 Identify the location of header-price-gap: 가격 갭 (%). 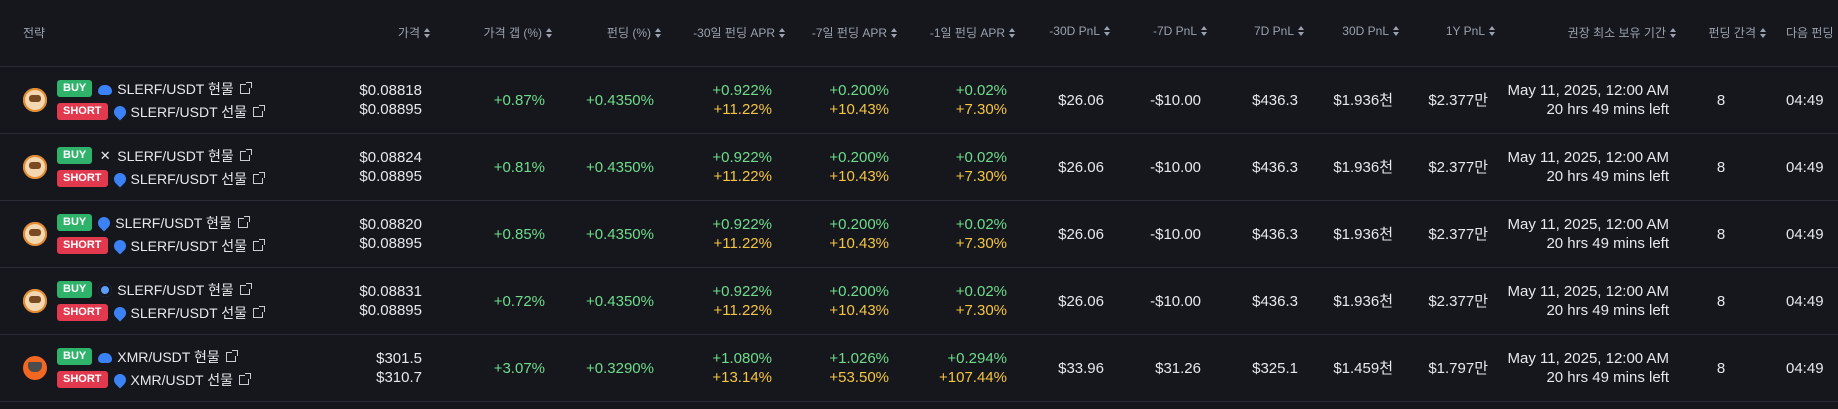
(491, 20).